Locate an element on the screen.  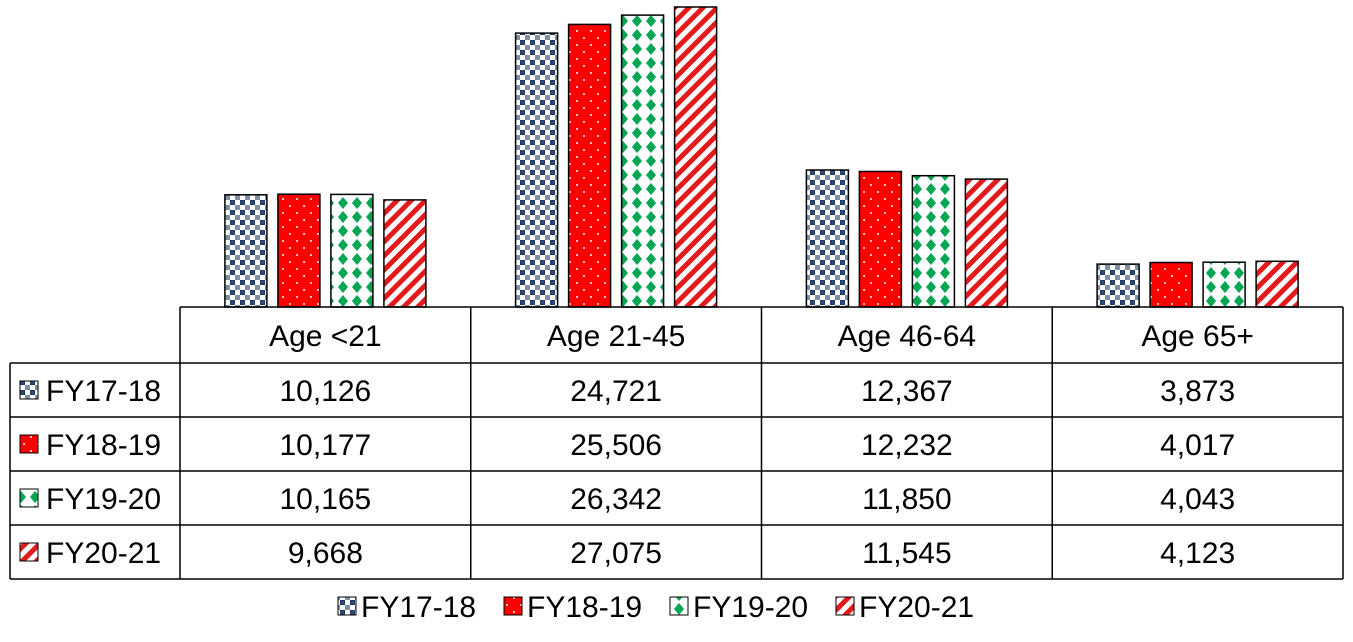
value-fy17-18-age-21: 10,126 is located at coordinates (325, 391).